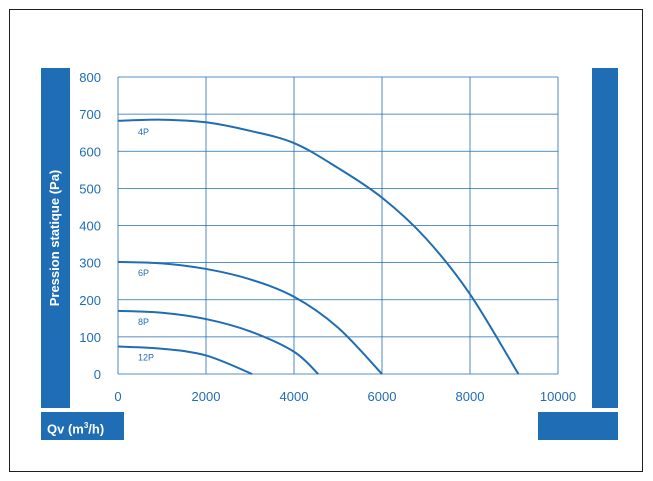 Image resolution: width=653 pixels, height=481 pixels. Describe the element at coordinates (143, 273) in the screenshot. I see `curve-label-6p: 6P` at that location.